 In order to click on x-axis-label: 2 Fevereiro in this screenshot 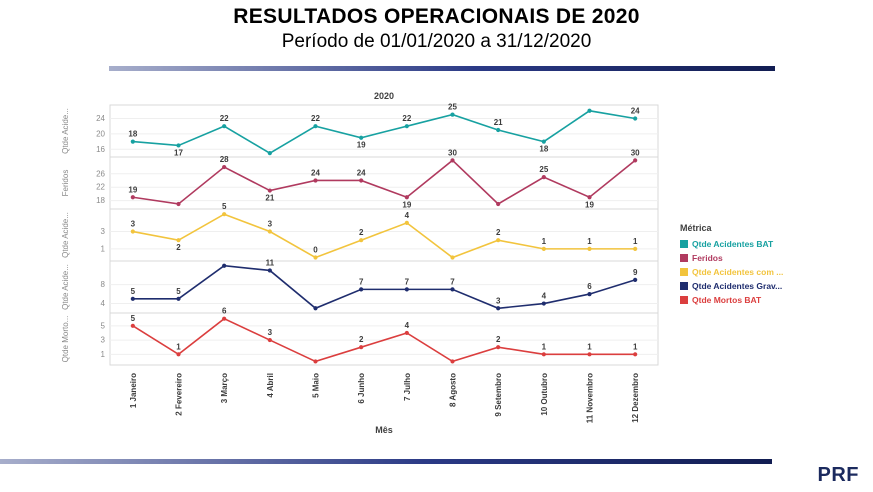, I will do `click(179, 394)`.